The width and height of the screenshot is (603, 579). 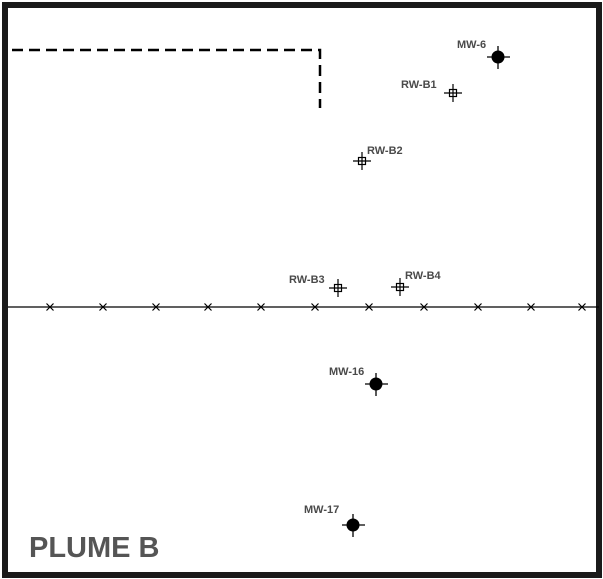 What do you see at coordinates (423, 276) in the screenshot?
I see `well-label-rwb4: RW-B4` at bounding box center [423, 276].